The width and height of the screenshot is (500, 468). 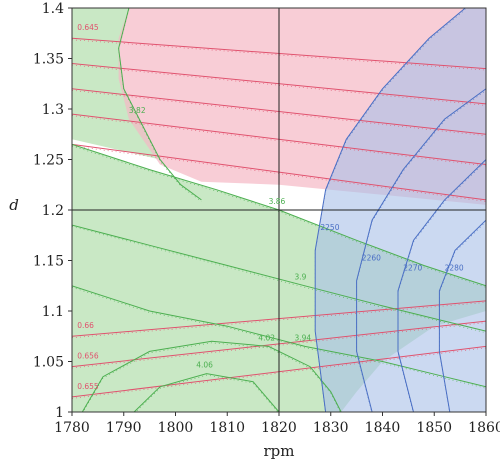 I want to click on blue-contour-label: 2260, so click(x=371, y=258).